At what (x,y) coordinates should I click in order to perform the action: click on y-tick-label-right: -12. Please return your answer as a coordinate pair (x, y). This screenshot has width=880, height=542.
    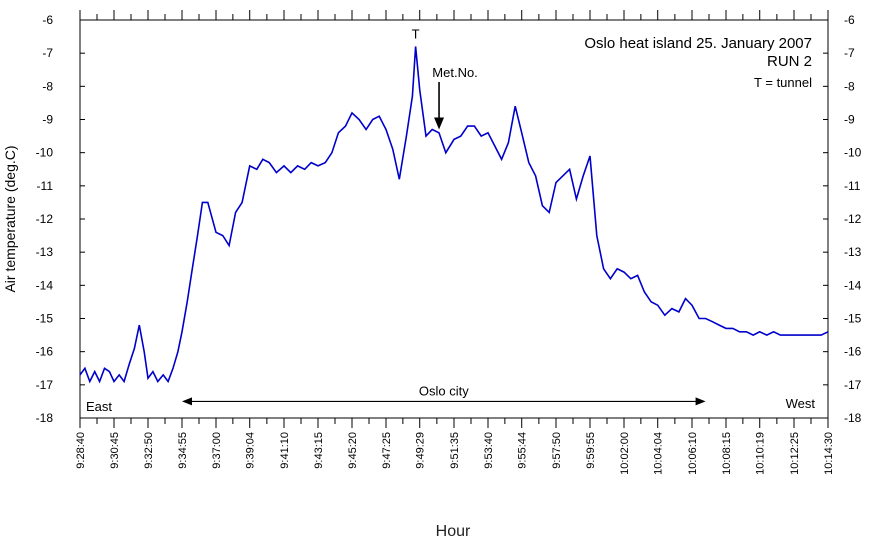
    Looking at the image, I should click on (853, 219).